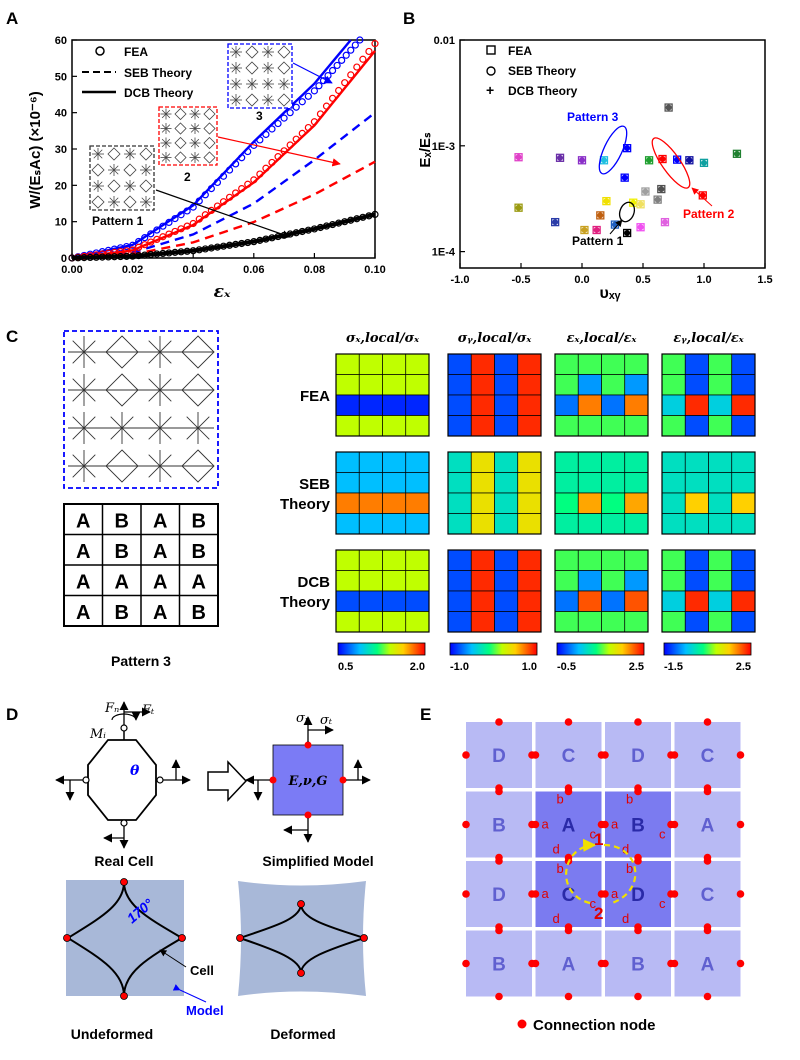 Image resolution: width=800 pixels, height=1060 pixels. I want to click on cell-letter: A, so click(708, 965).